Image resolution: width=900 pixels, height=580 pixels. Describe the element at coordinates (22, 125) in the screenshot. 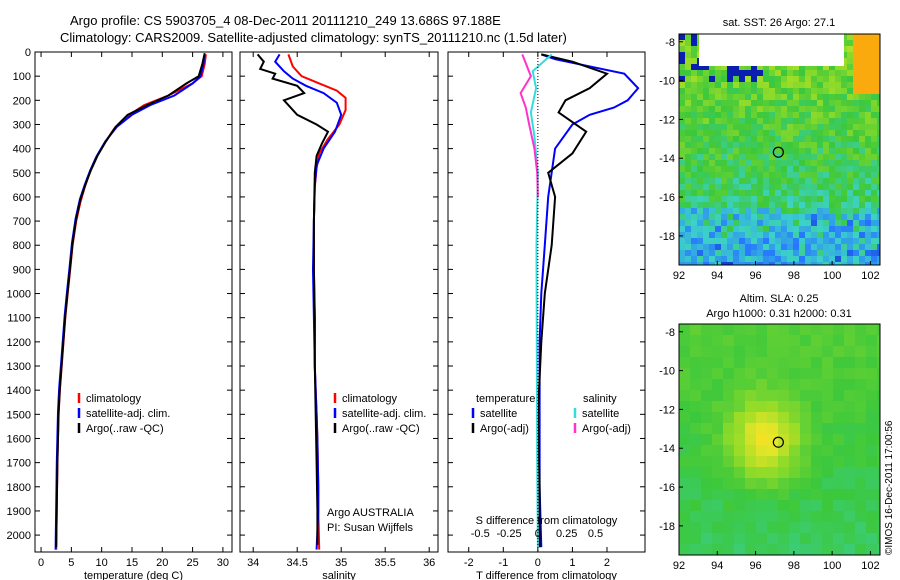

I see `temperature-ytick-label: 300` at that location.